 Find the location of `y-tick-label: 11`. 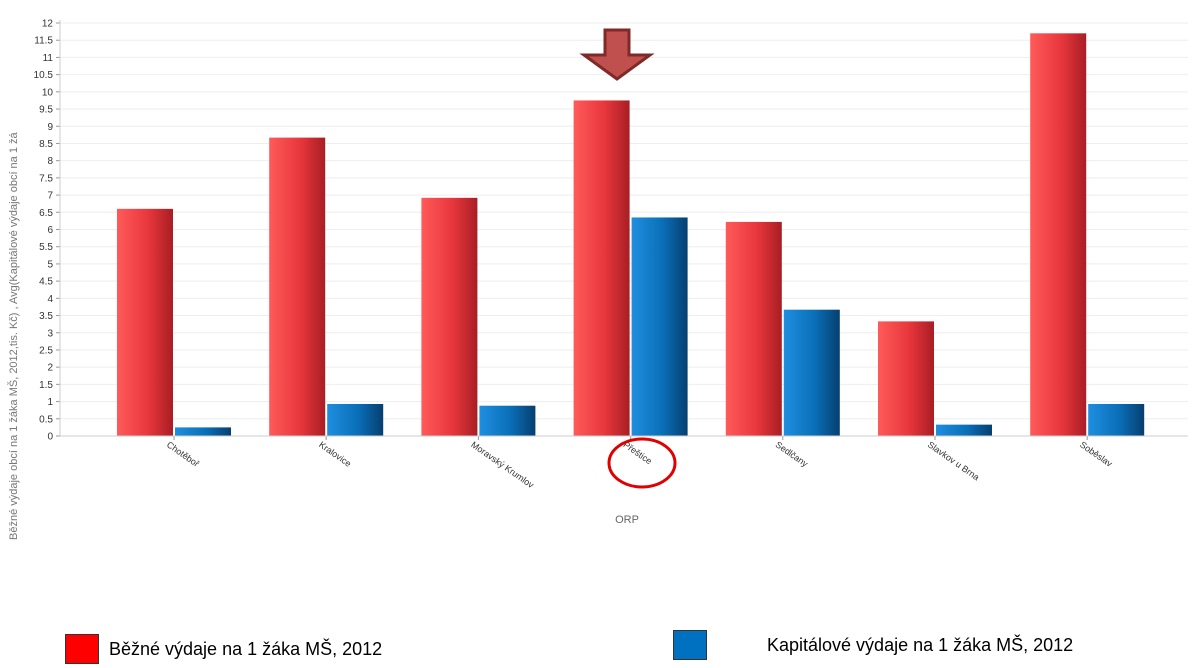

y-tick-label: 11 is located at coordinates (48, 58).